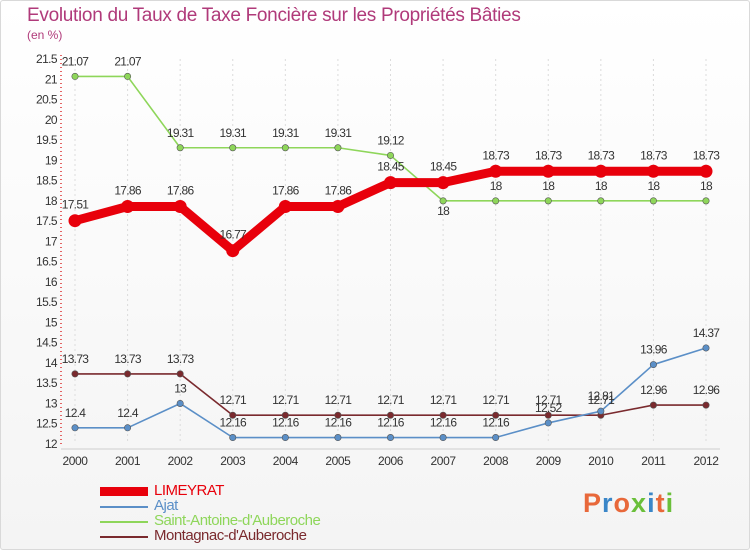 This screenshot has width=750, height=550. Describe the element at coordinates (601, 461) in the screenshot. I see `x-tick-label: 2010` at that location.